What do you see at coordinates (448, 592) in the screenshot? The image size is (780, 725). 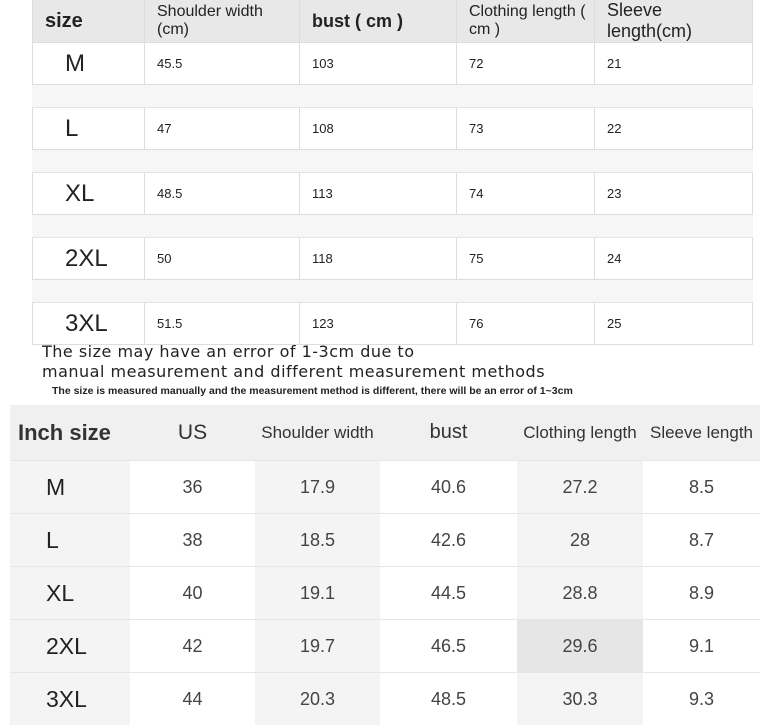 I see `value-cell: 44.5` at bounding box center [448, 592].